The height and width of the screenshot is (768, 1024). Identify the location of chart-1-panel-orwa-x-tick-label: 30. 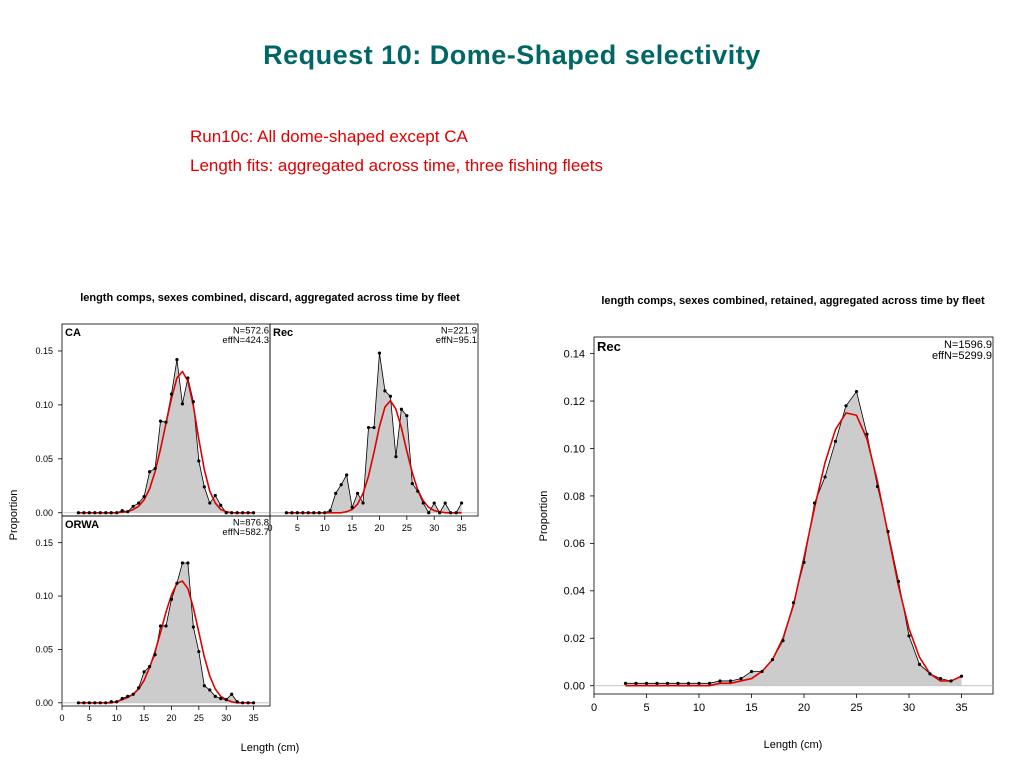
(226, 718).